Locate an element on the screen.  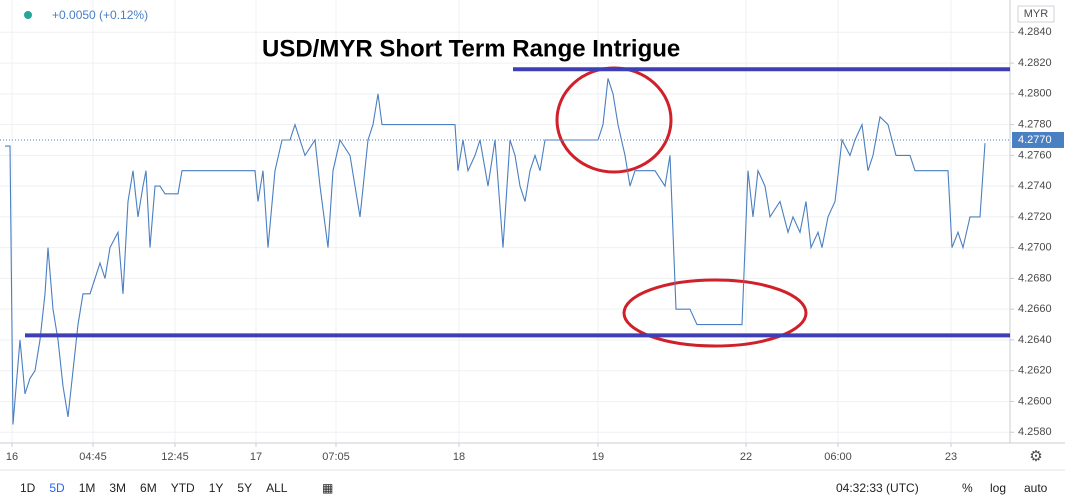
range-button: 3M is located at coordinates (117, 488).